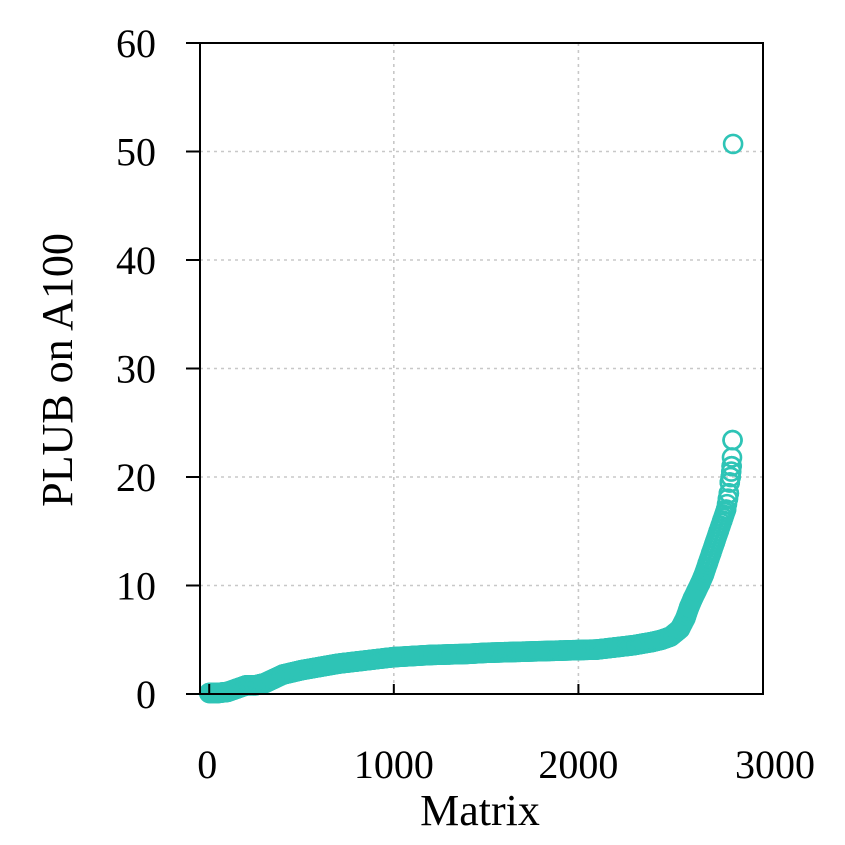  Describe the element at coordinates (394, 764) in the screenshot. I see `x-tick-label: 1000` at that location.